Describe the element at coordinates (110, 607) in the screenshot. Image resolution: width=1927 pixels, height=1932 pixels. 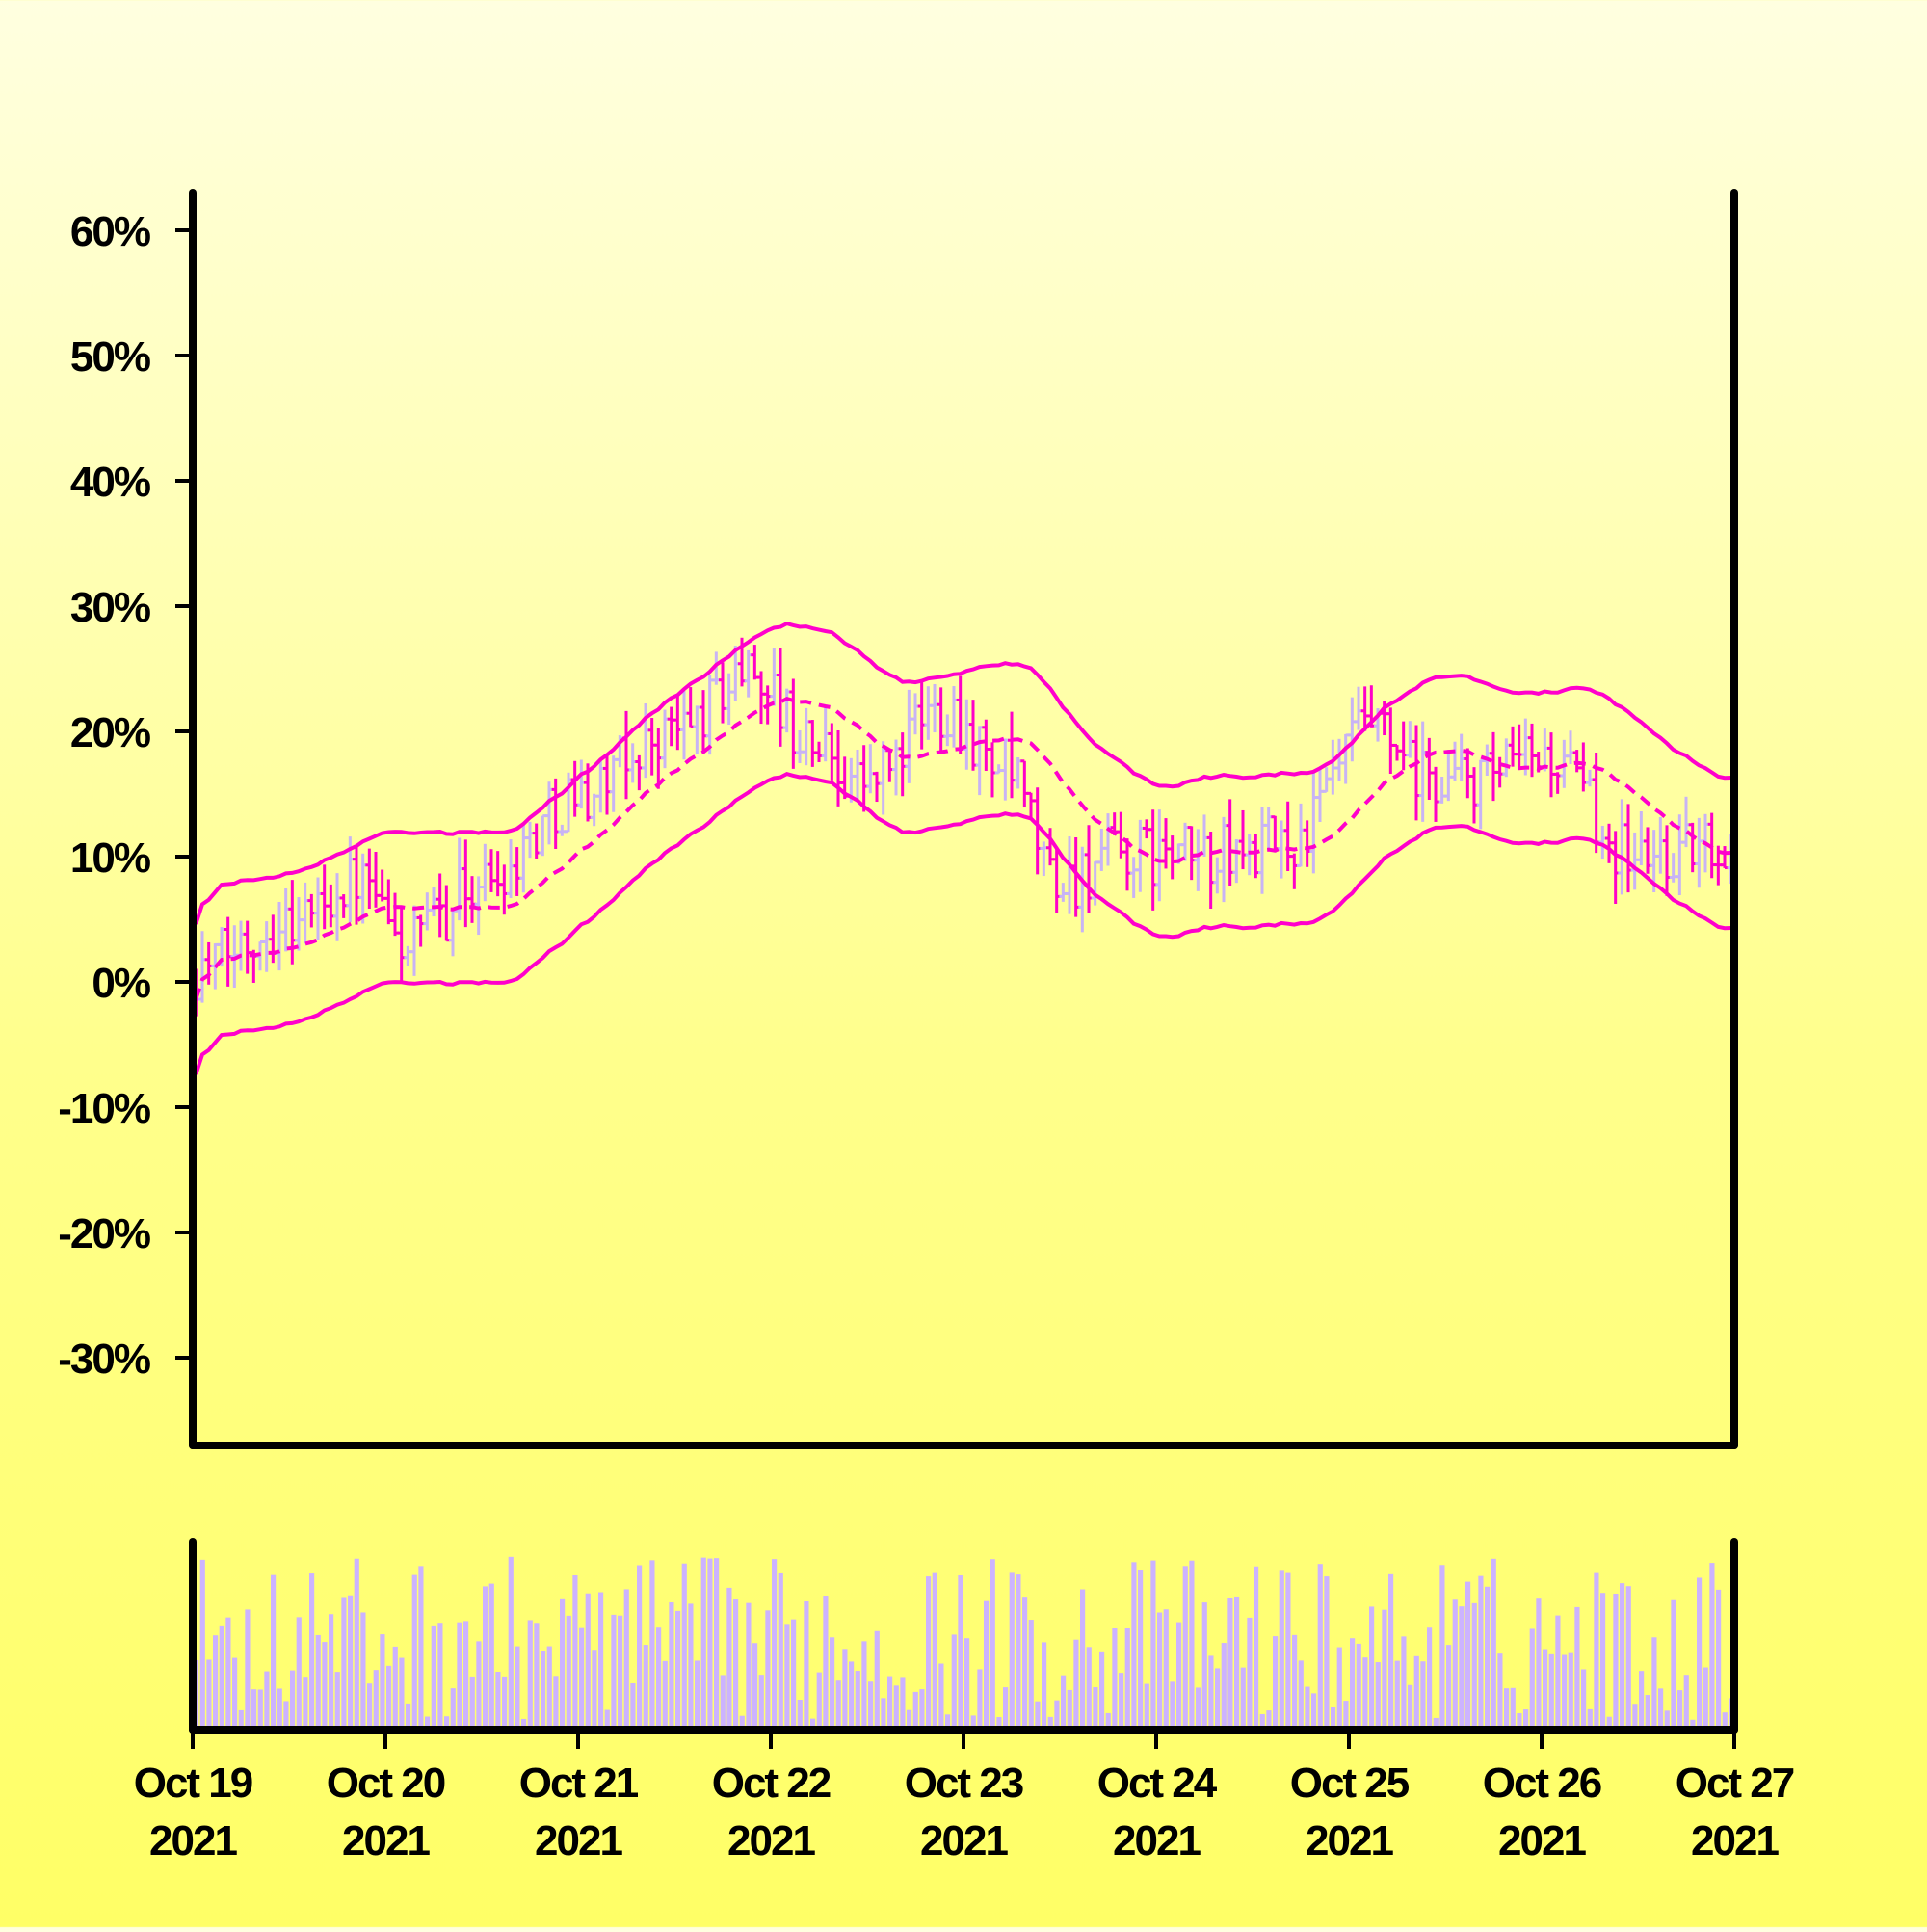
I see `y-tick-label: 30%` at that location.